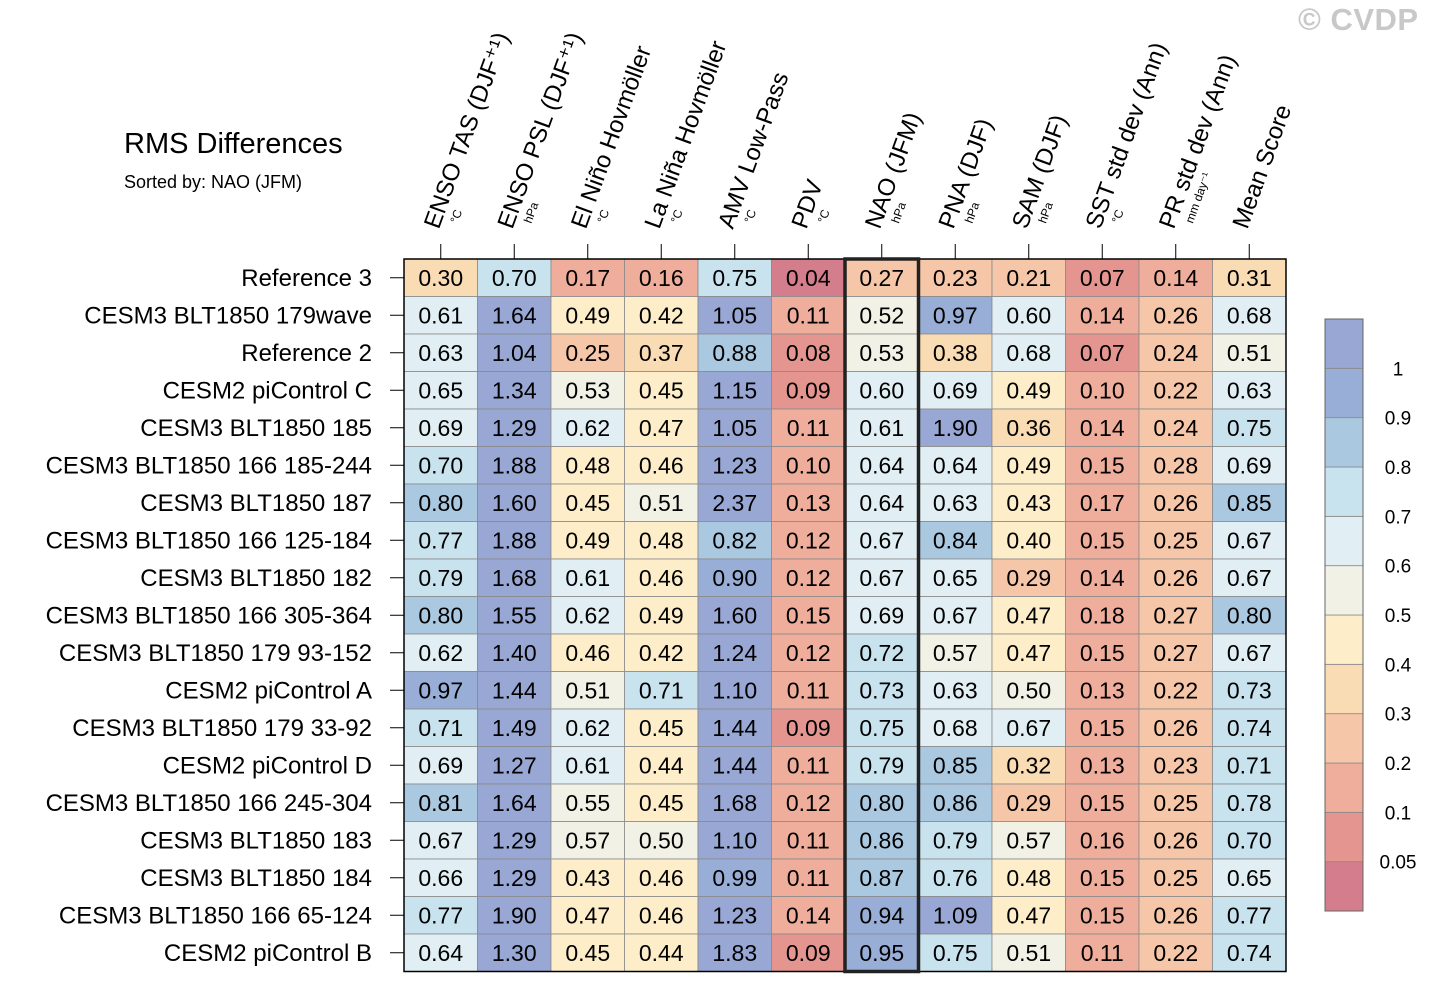 The width and height of the screenshot is (1440, 992). What do you see at coordinates (1102, 615) in the screenshot?
I see `cell-value-label: 0.18` at bounding box center [1102, 615].